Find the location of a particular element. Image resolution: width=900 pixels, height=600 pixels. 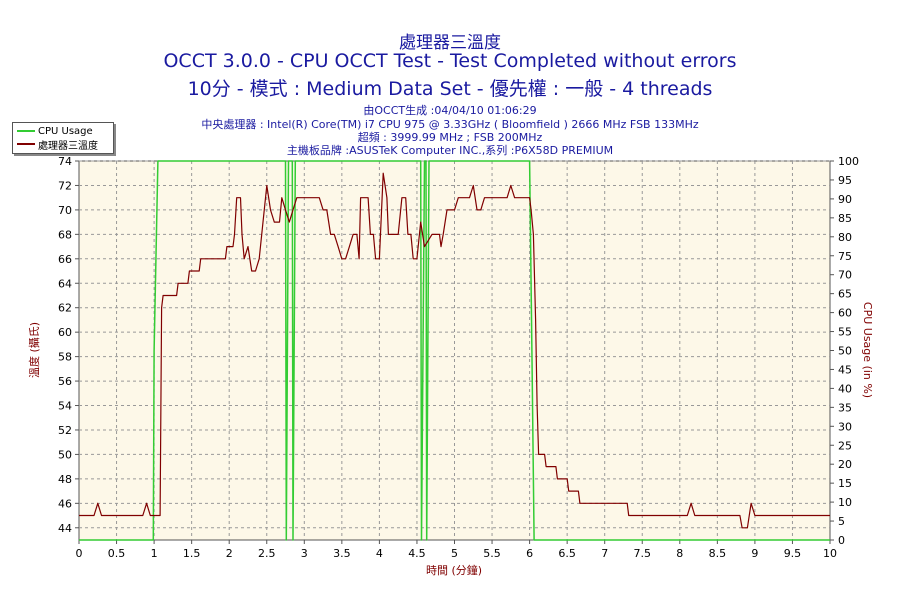

y-right-tick-label: 20 is located at coordinates (845, 464).